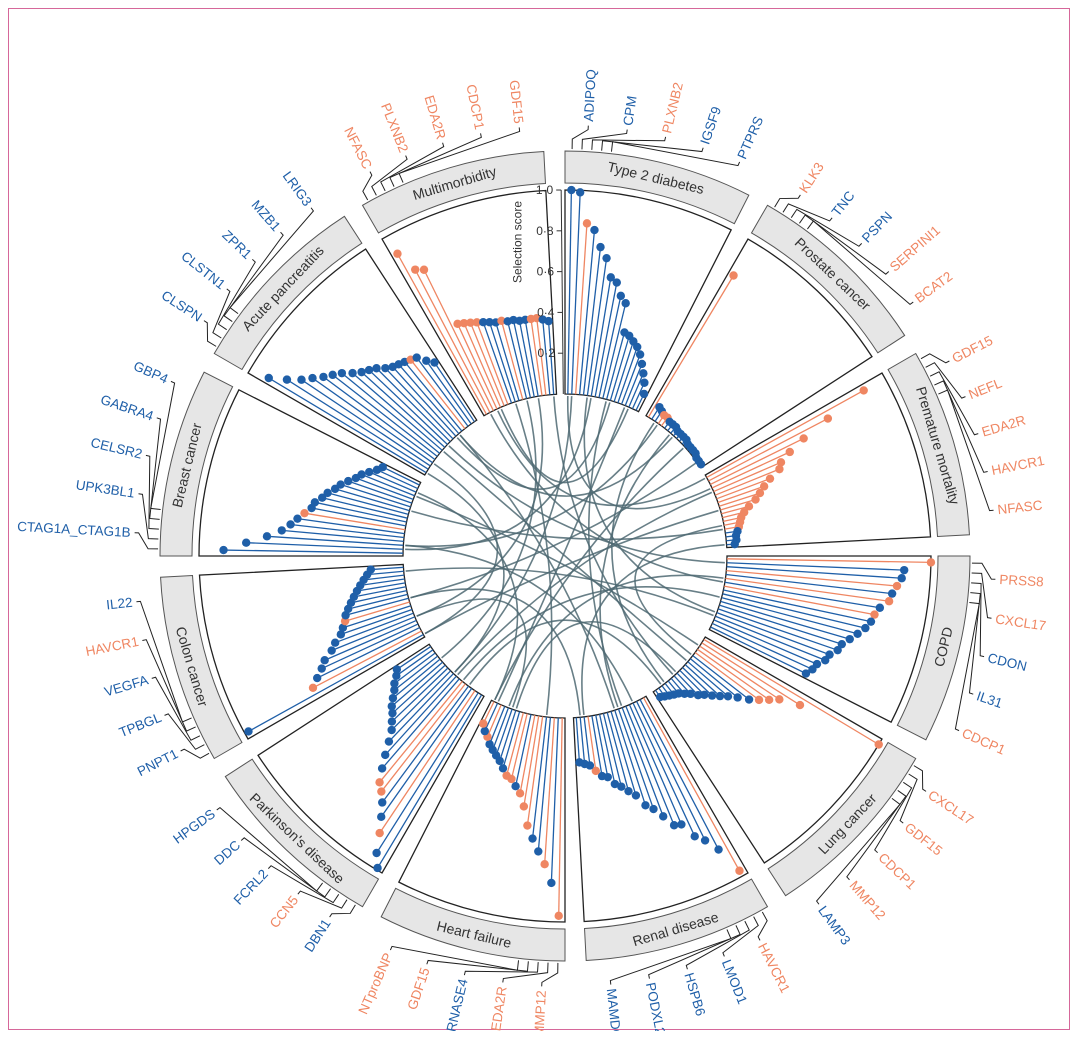 The height and width of the screenshot is (1039, 1080). I want to click on protein-label-mmp12: MMP12, so click(539, 1010).